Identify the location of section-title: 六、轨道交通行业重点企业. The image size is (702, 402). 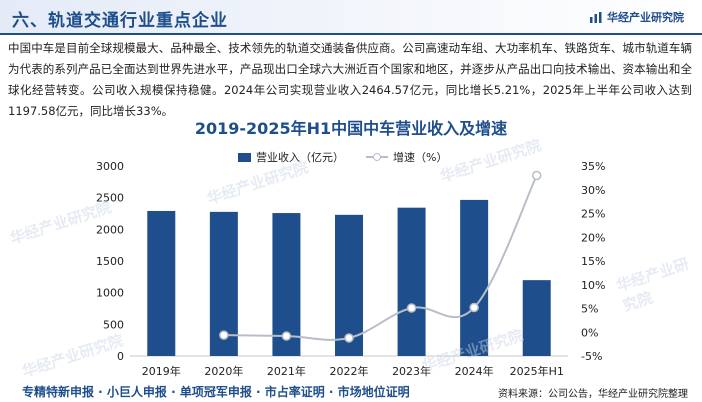
(120, 21).